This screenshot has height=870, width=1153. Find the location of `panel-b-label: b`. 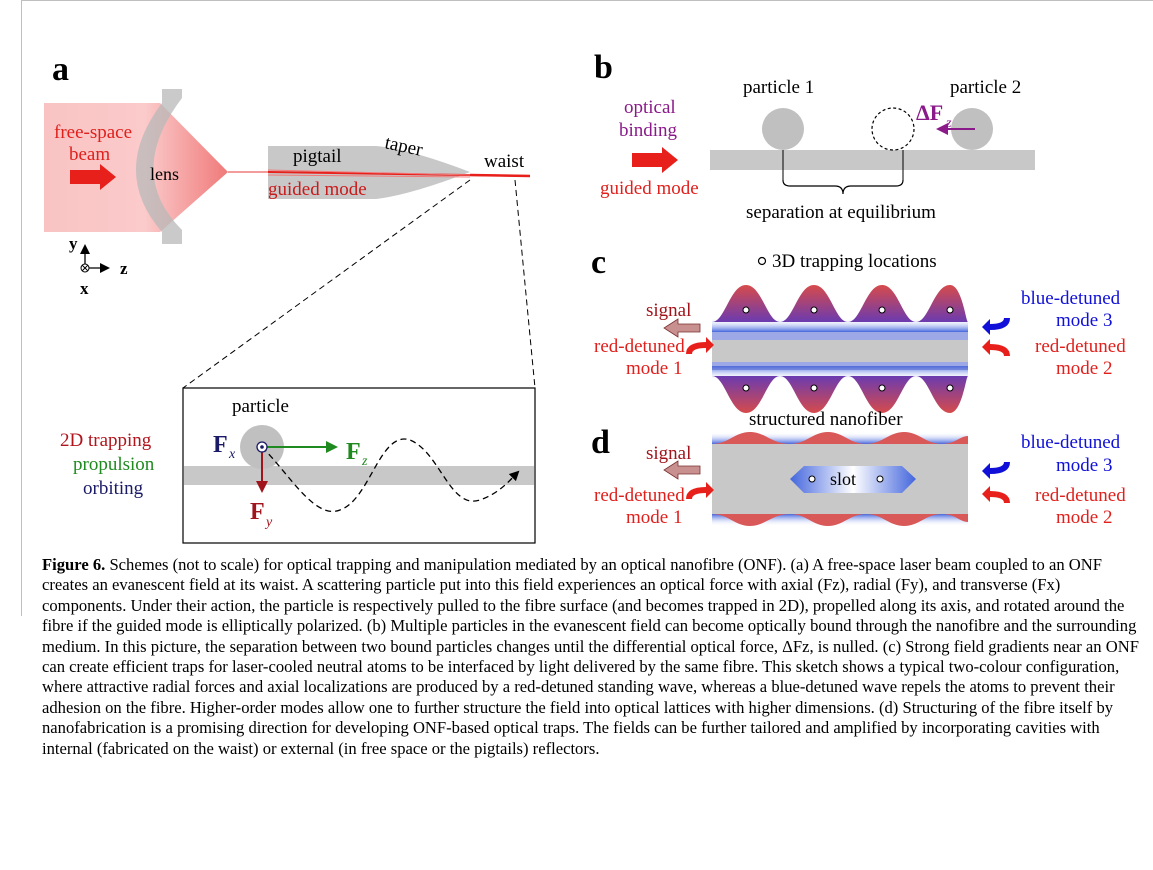

panel-b-label: b is located at coordinates (603, 67).